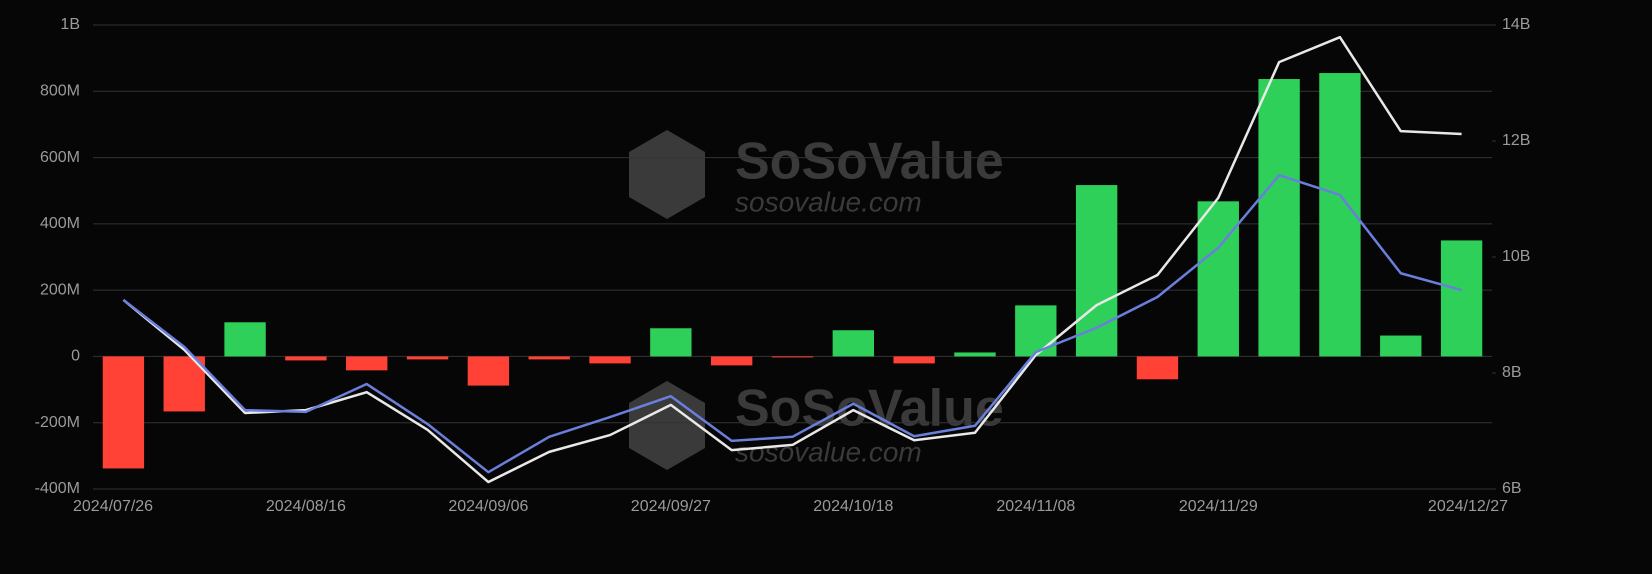  Describe the element at coordinates (57, 422) in the screenshot. I see `y-tick-label: -200M` at that location.